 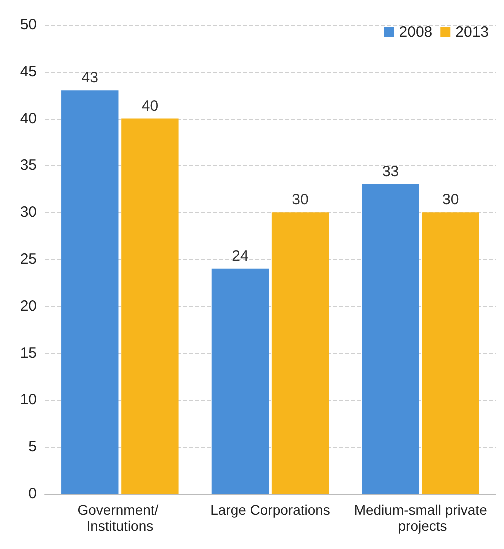 I want to click on x-tick-label: Medium-small private projects, so click(x=421, y=518).